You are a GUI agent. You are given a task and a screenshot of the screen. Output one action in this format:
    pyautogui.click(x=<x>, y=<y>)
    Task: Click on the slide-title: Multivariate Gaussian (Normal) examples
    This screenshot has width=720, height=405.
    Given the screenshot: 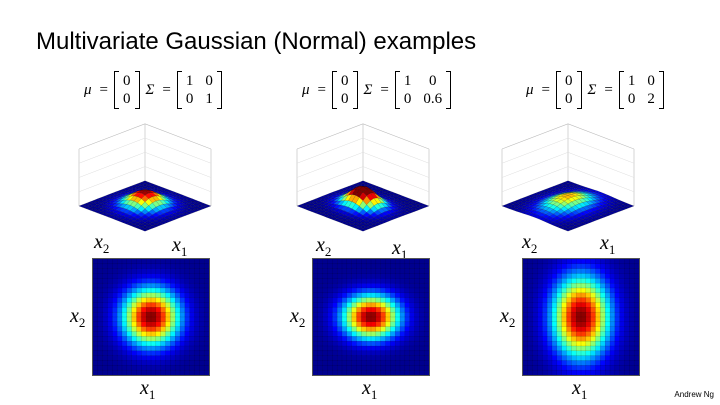 What is the action you would take?
    pyautogui.click(x=256, y=41)
    